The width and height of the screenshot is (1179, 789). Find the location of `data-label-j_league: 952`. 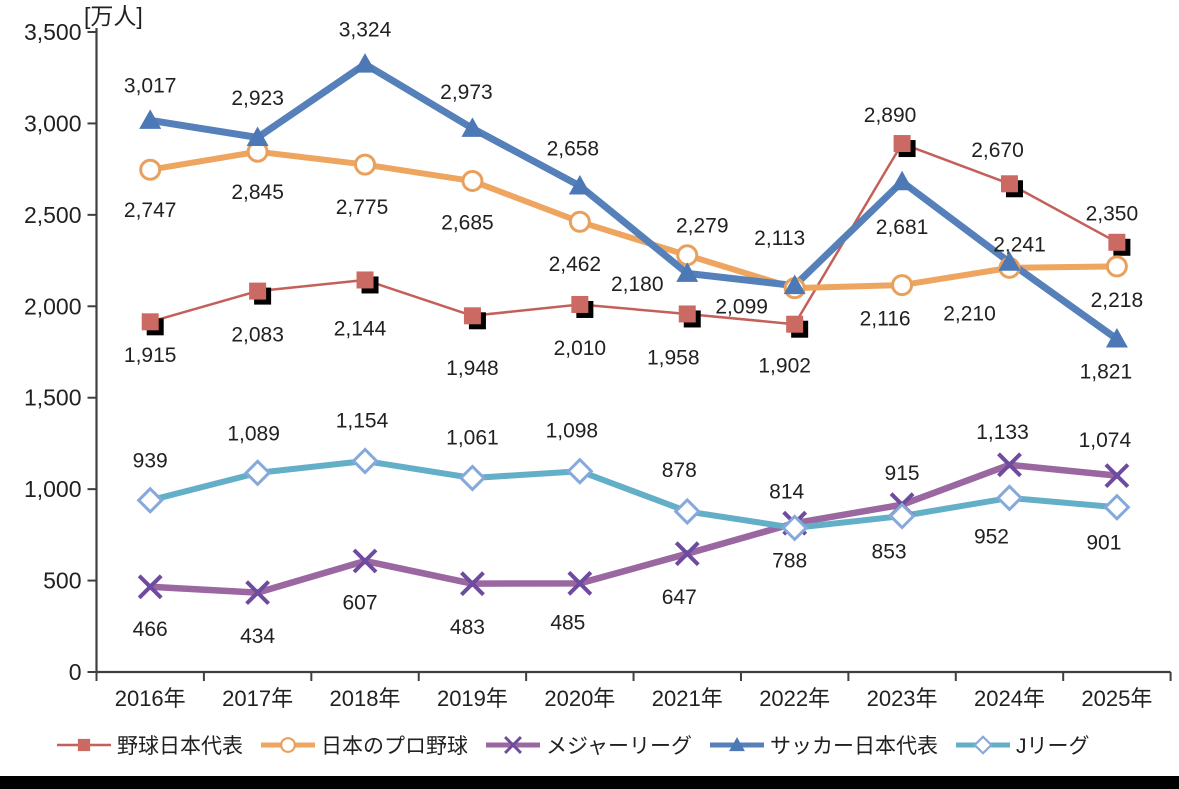

data-label-j_league: 952 is located at coordinates (991, 536).